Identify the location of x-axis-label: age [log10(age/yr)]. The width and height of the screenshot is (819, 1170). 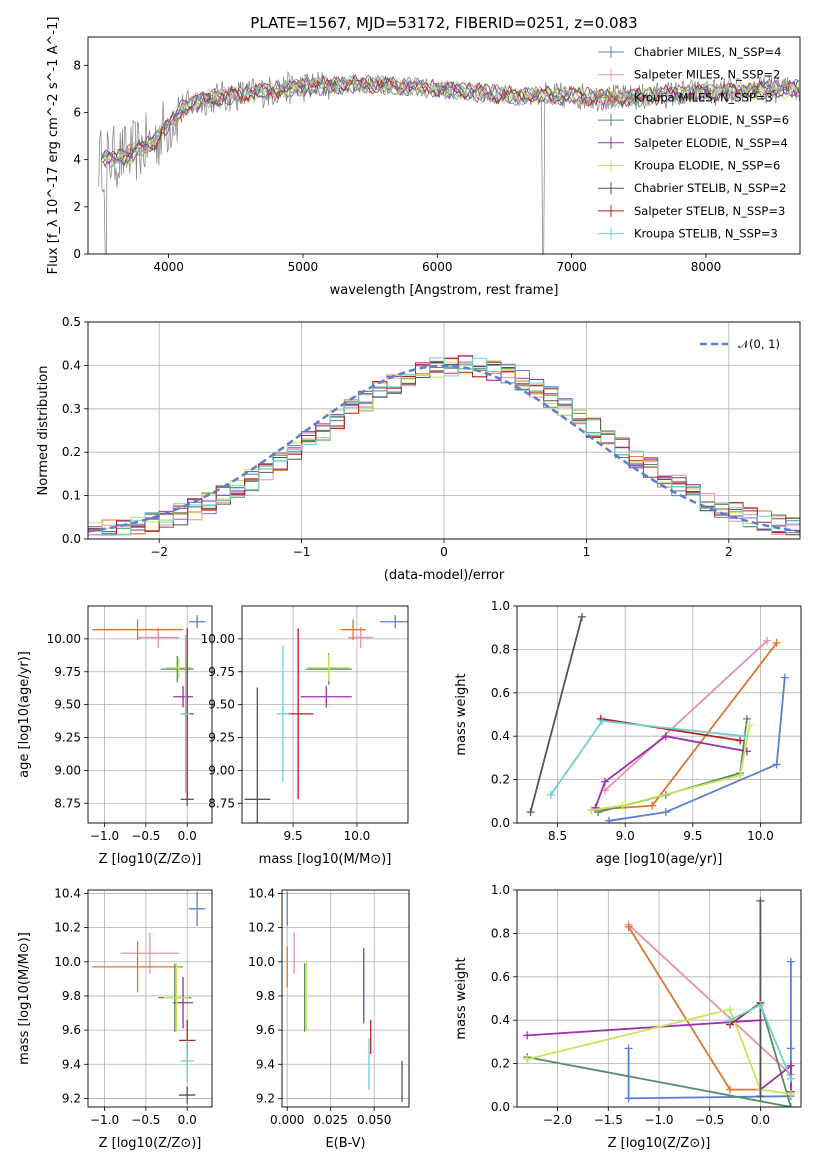
(659, 859).